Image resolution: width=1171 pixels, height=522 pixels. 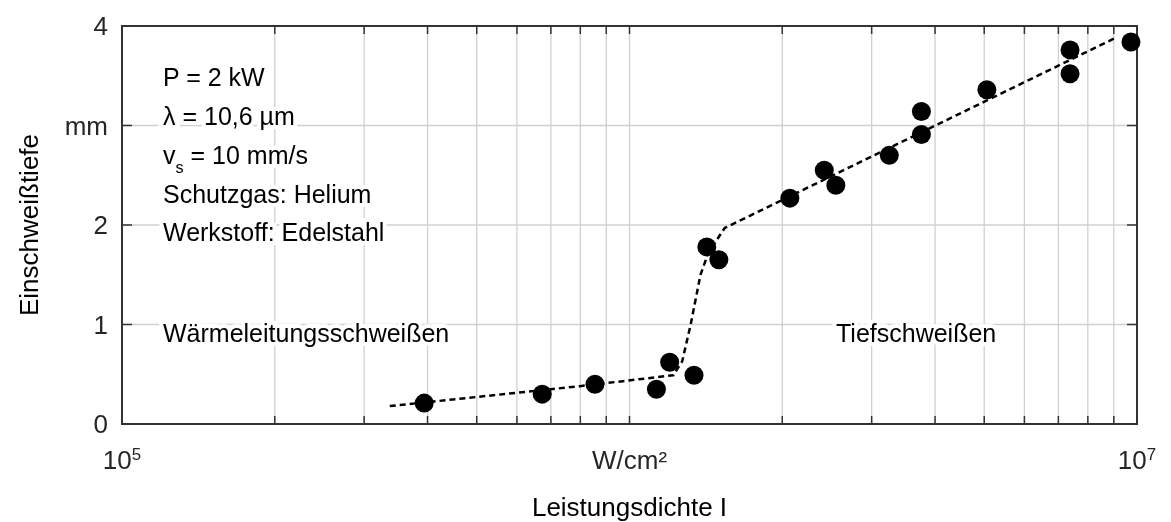 I want to click on y-tick-label: 0, so click(x=100, y=424).